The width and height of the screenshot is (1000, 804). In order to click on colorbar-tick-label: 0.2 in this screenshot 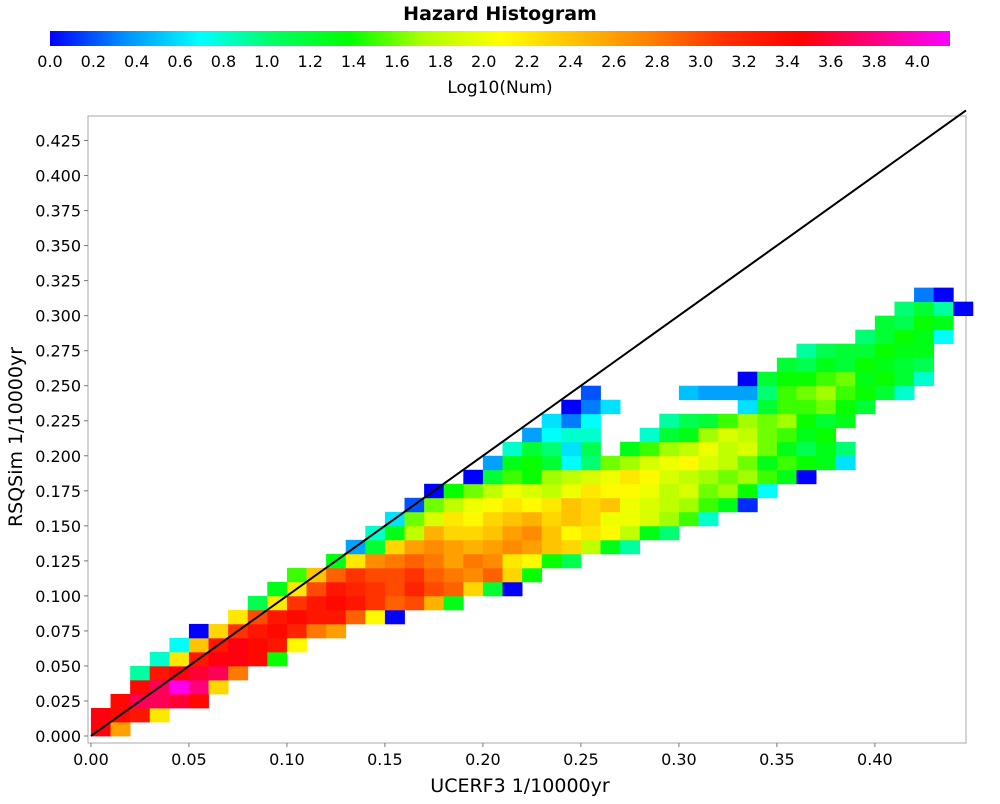, I will do `click(93, 61)`.